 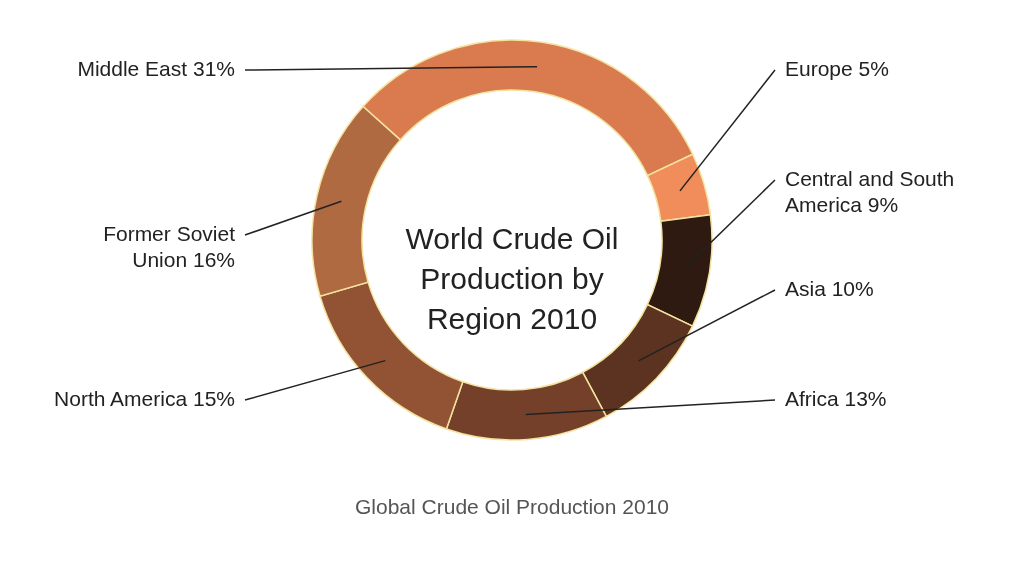 What do you see at coordinates (512, 278) in the screenshot?
I see `text: World Crude Oil Production by Region 2010` at bounding box center [512, 278].